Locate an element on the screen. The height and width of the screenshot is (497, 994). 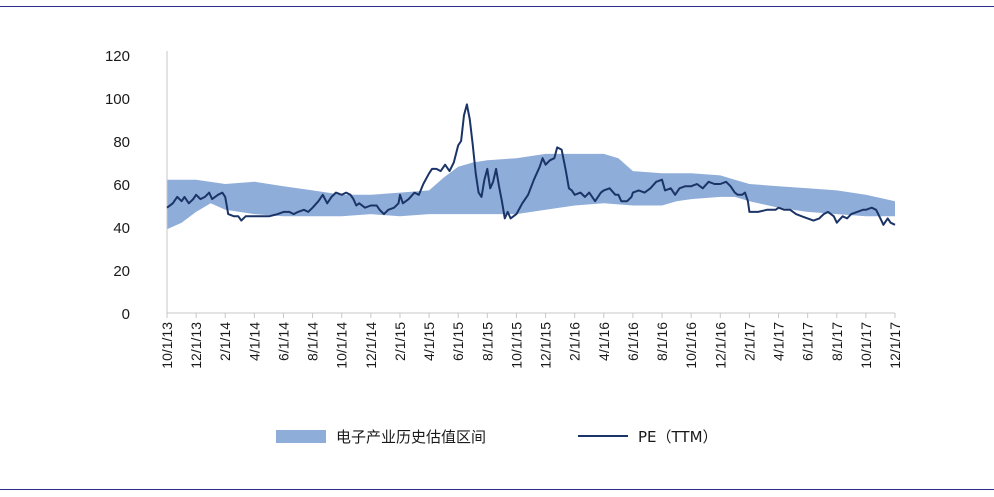
x-tick-label: 8/1/14 is located at coordinates (313, 341).